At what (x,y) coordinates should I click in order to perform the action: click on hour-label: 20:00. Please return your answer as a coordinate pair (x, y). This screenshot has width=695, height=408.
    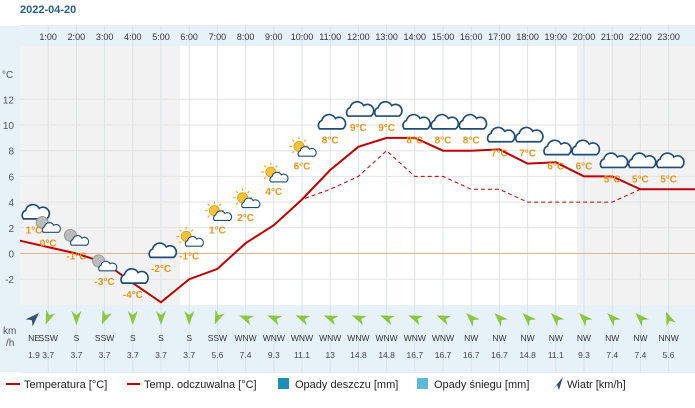
    Looking at the image, I should click on (584, 37).